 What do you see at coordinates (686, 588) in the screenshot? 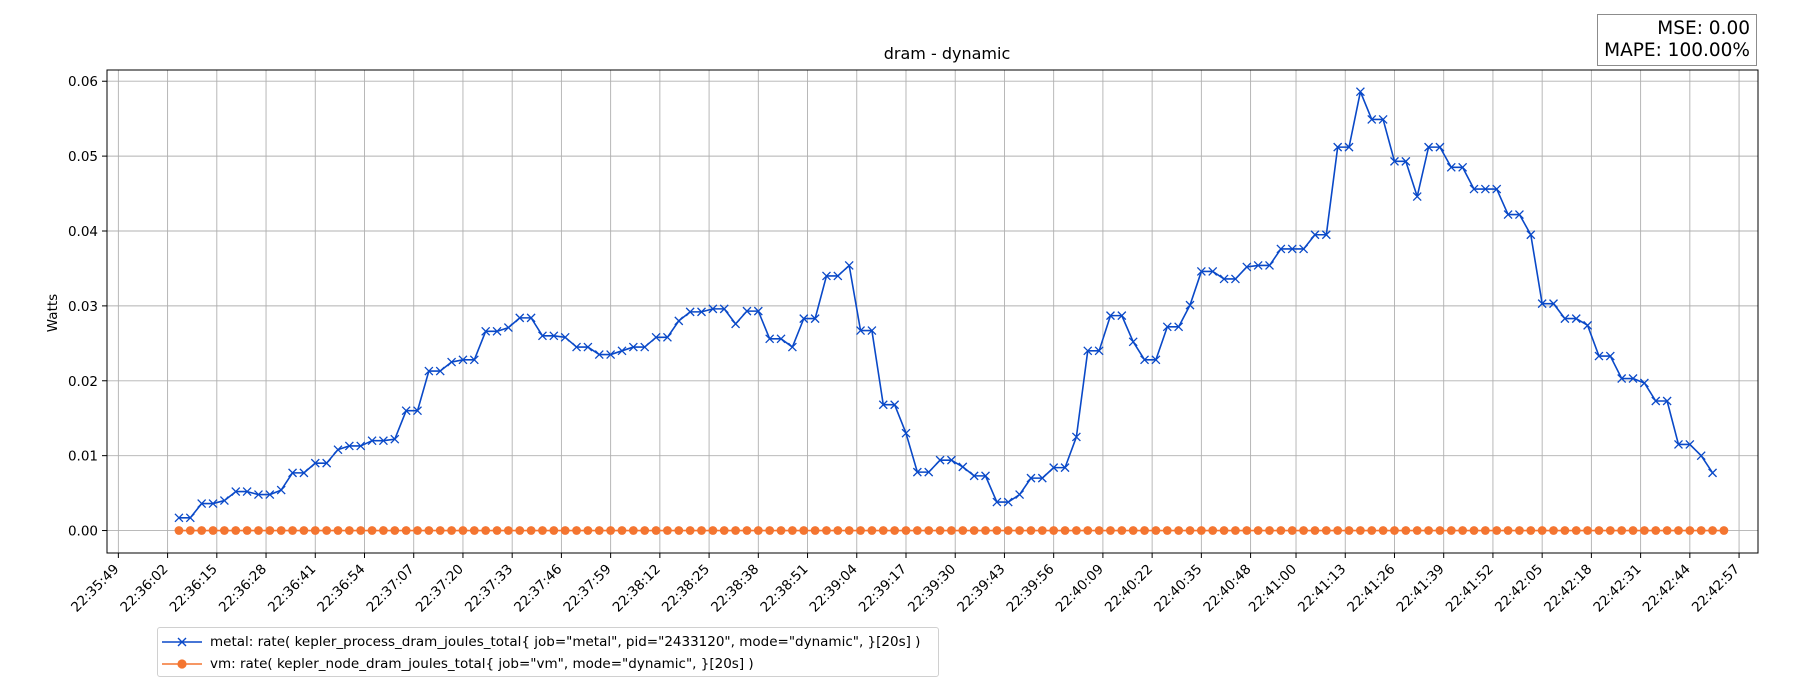
I see `x-tick-label: 22:38:25` at bounding box center [686, 588].